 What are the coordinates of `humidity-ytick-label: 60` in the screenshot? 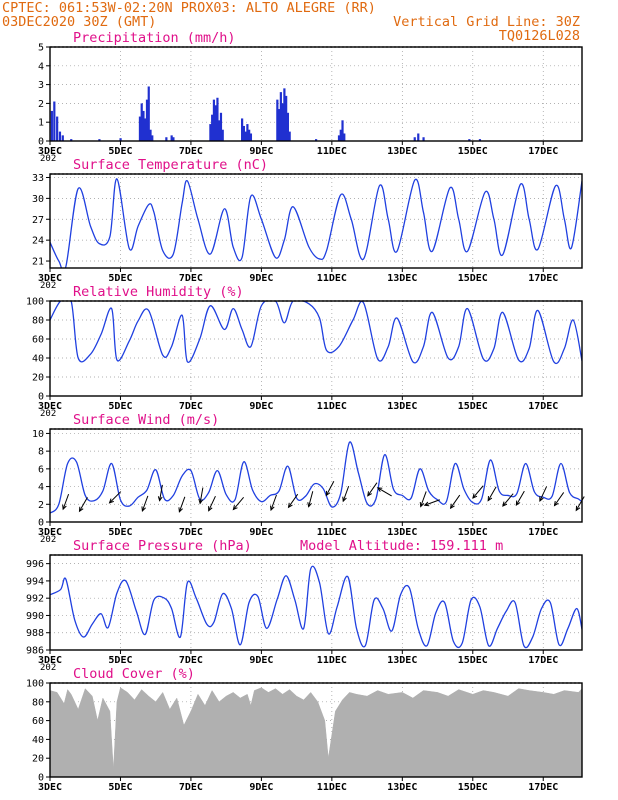 It's located at (38, 340).